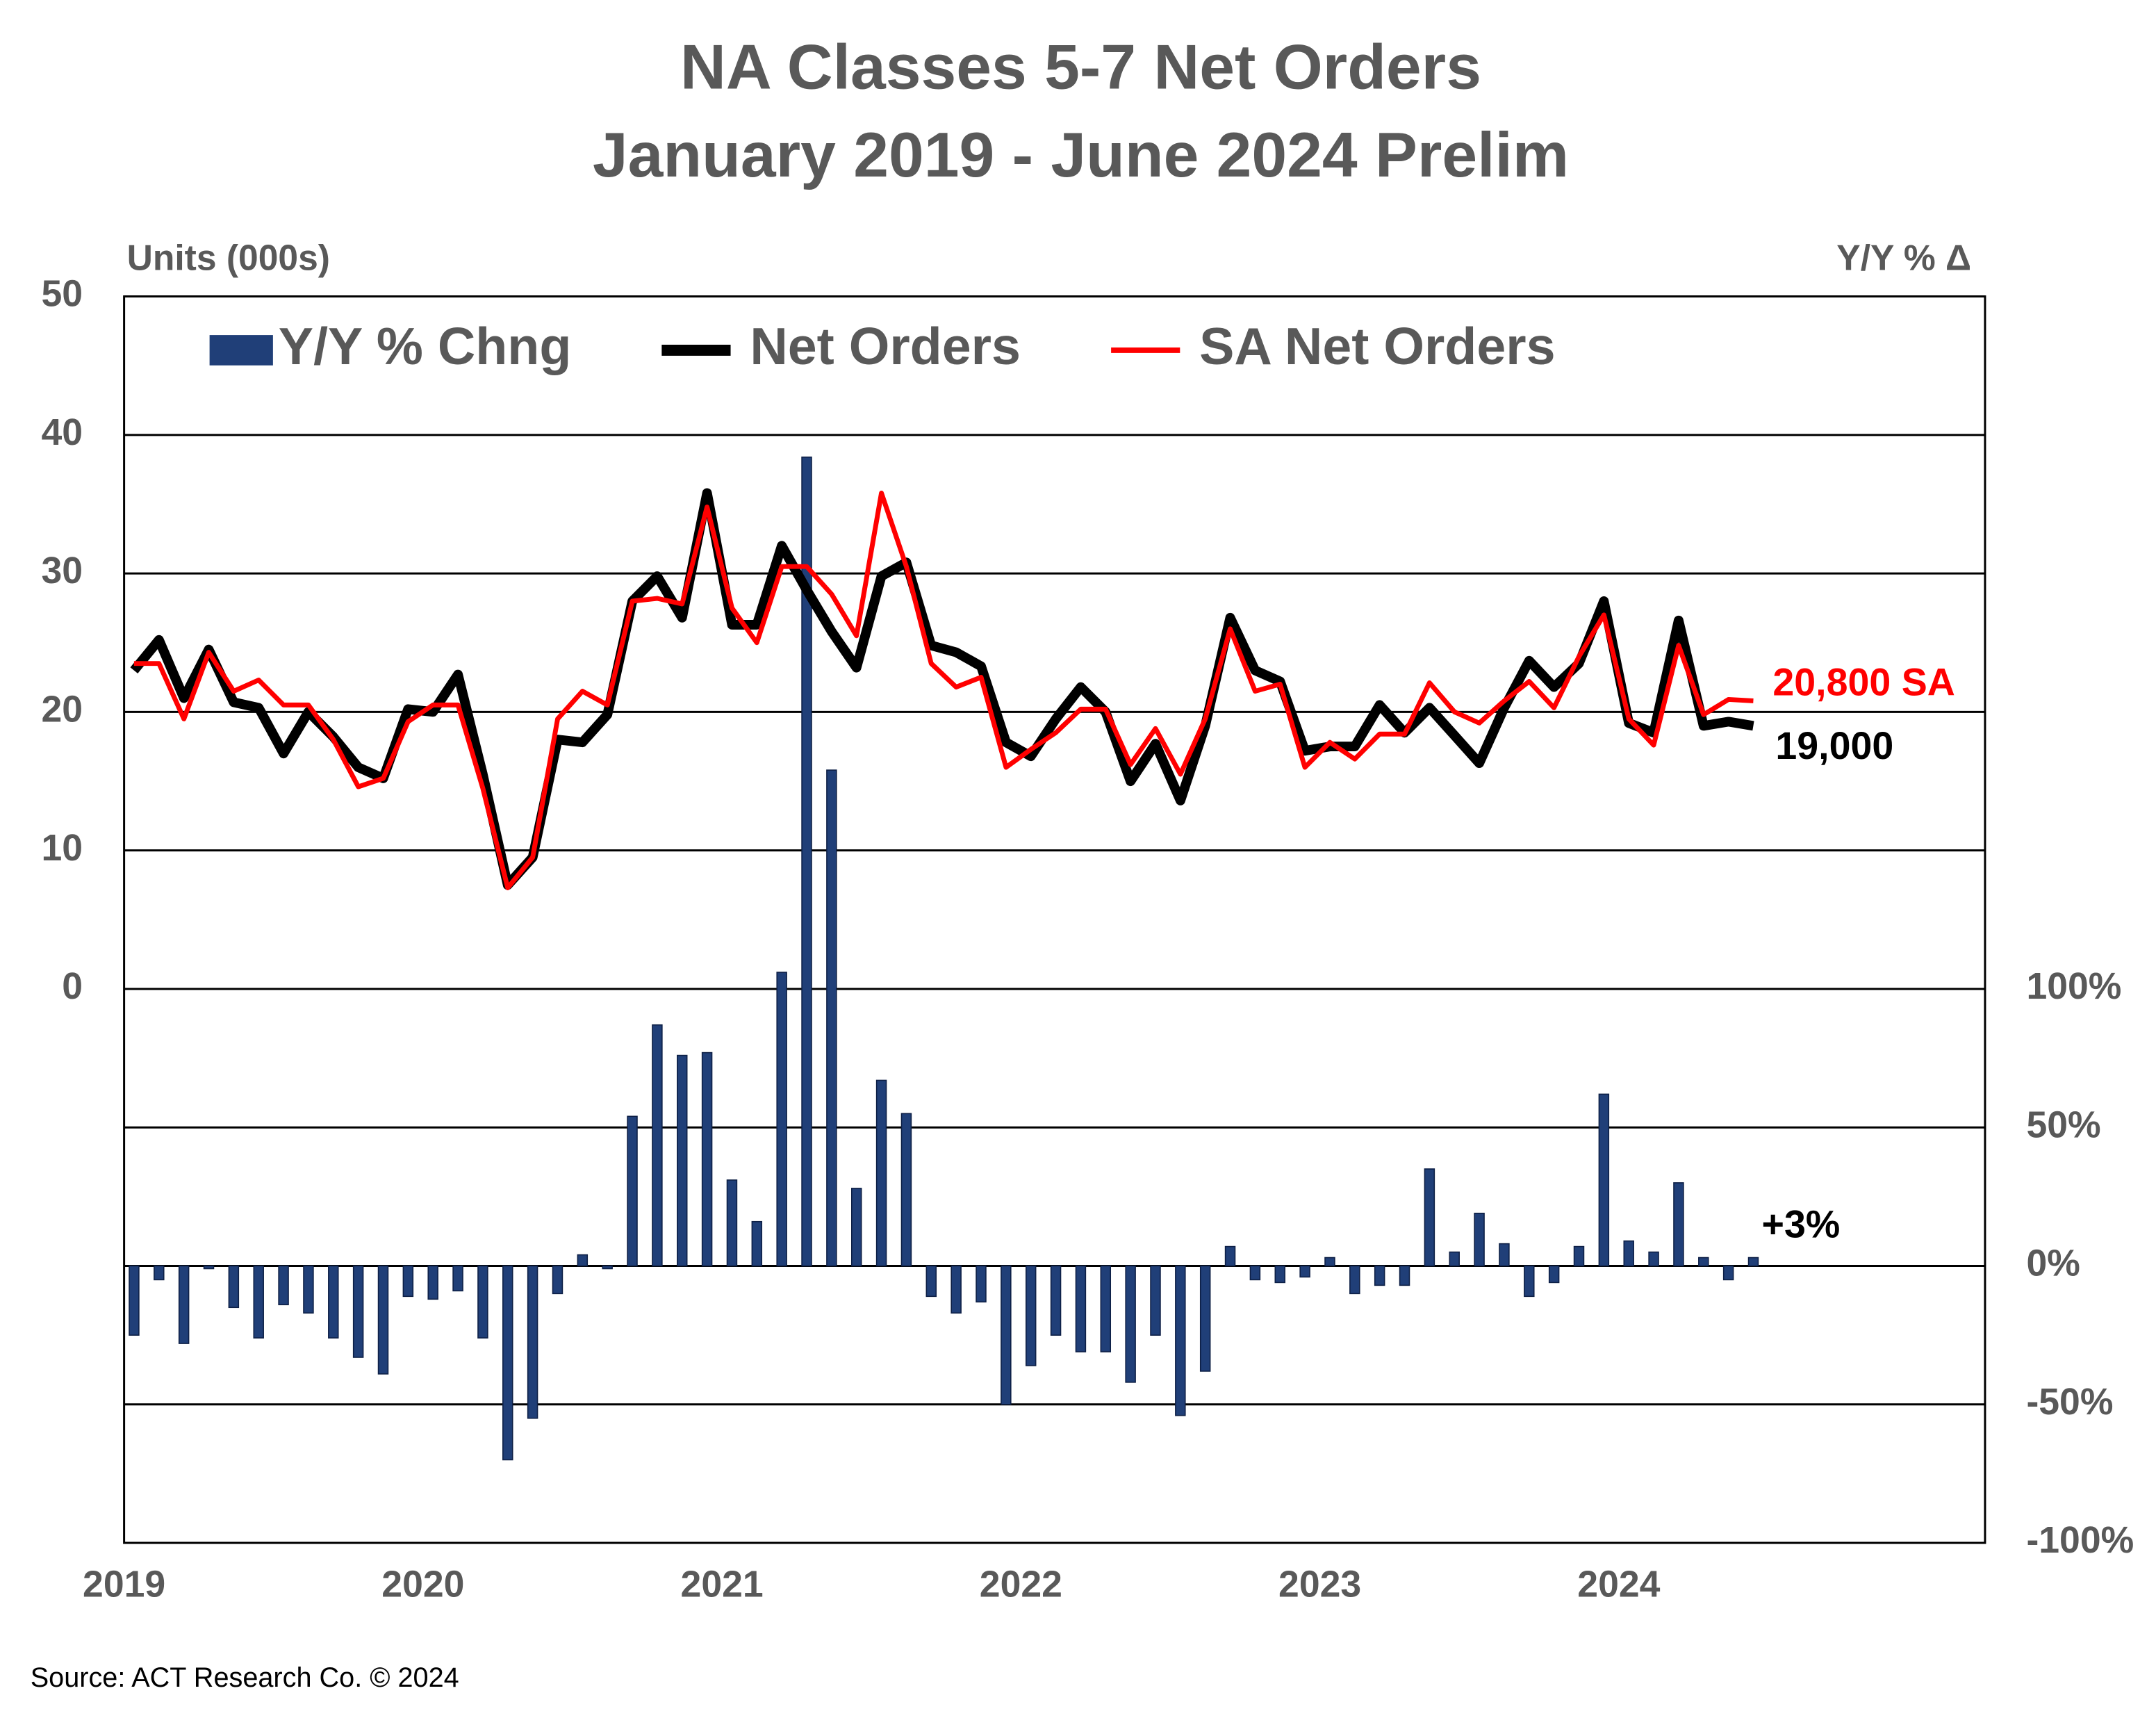 This screenshot has width=2156, height=1718. I want to click on legend-label: Net Orders, so click(885, 346).